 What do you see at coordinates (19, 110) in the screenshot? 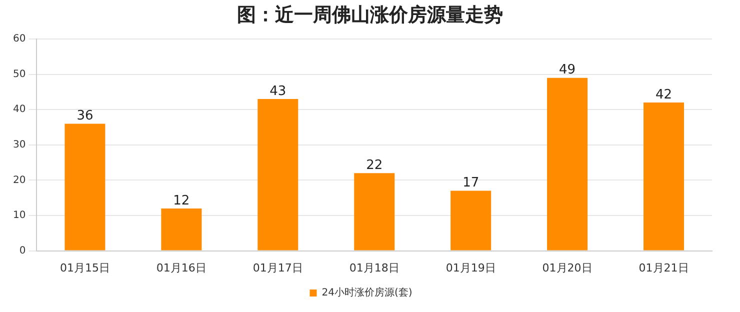
I see `y-tick-label: 40` at bounding box center [19, 110].